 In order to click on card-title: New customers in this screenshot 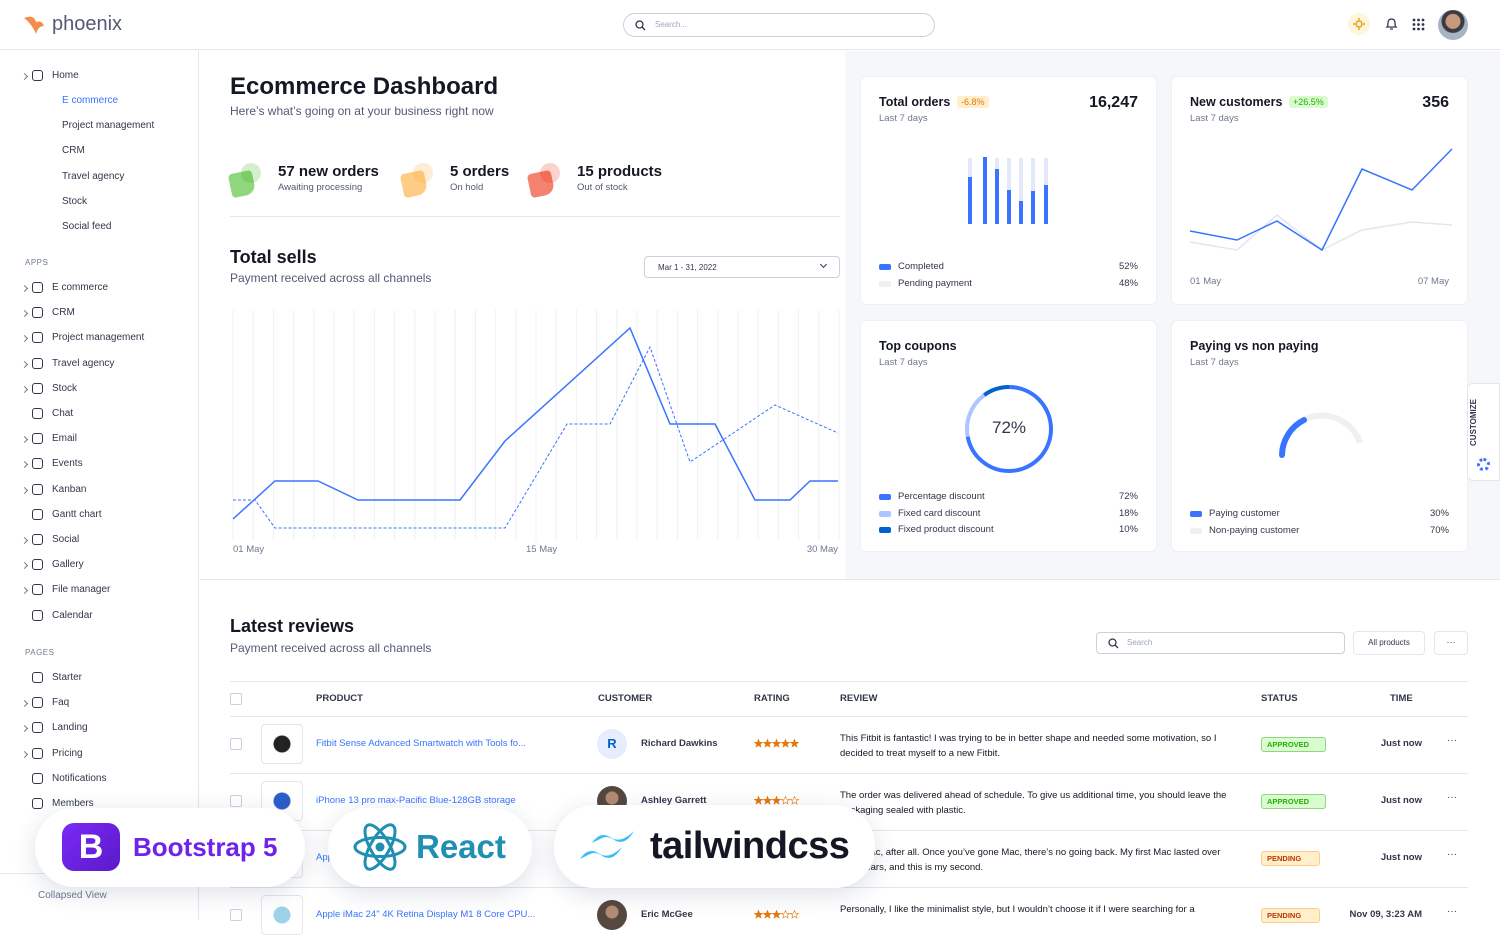, I will do `click(1236, 102)`.